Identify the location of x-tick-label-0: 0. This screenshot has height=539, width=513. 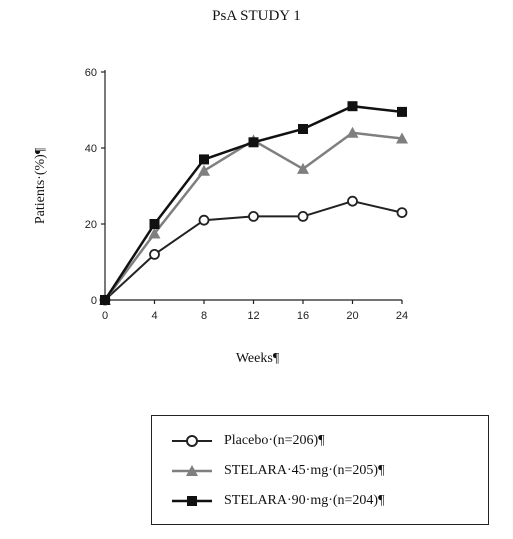
(105, 316).